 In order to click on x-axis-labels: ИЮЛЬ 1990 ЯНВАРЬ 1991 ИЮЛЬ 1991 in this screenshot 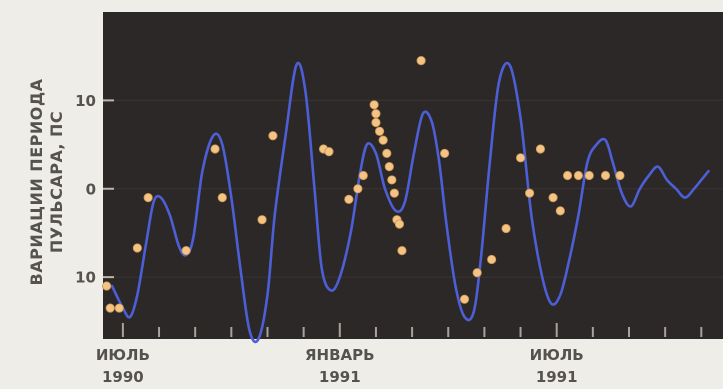, I will do `click(340, 366)`.